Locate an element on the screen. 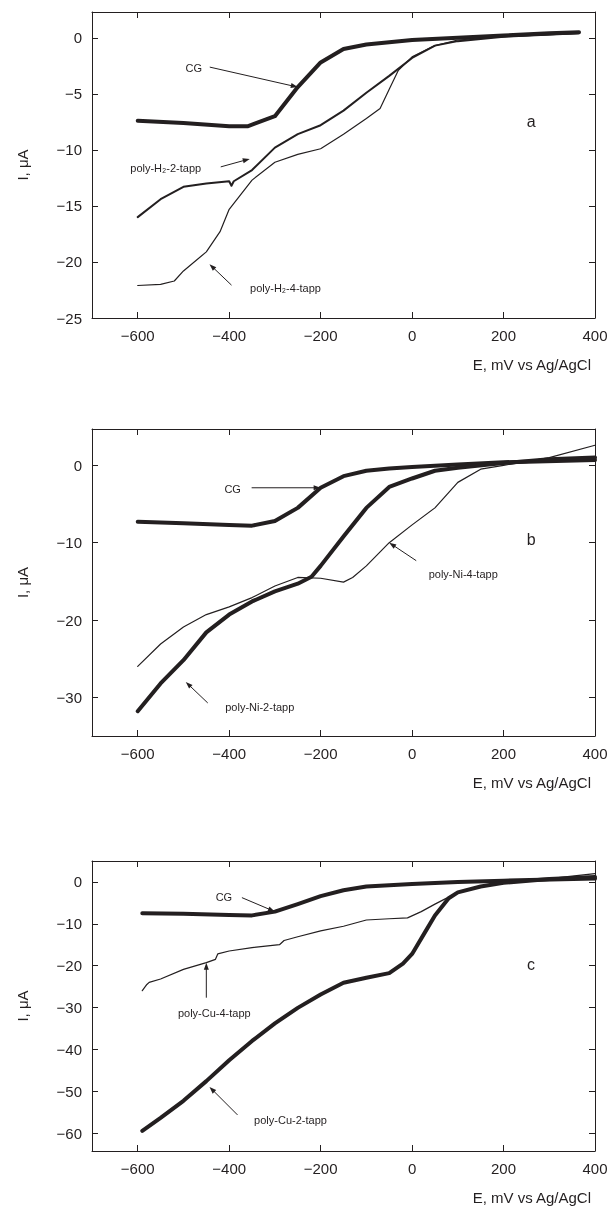 The image size is (613, 1220). y-tick-label: −5 is located at coordinates (73, 94).